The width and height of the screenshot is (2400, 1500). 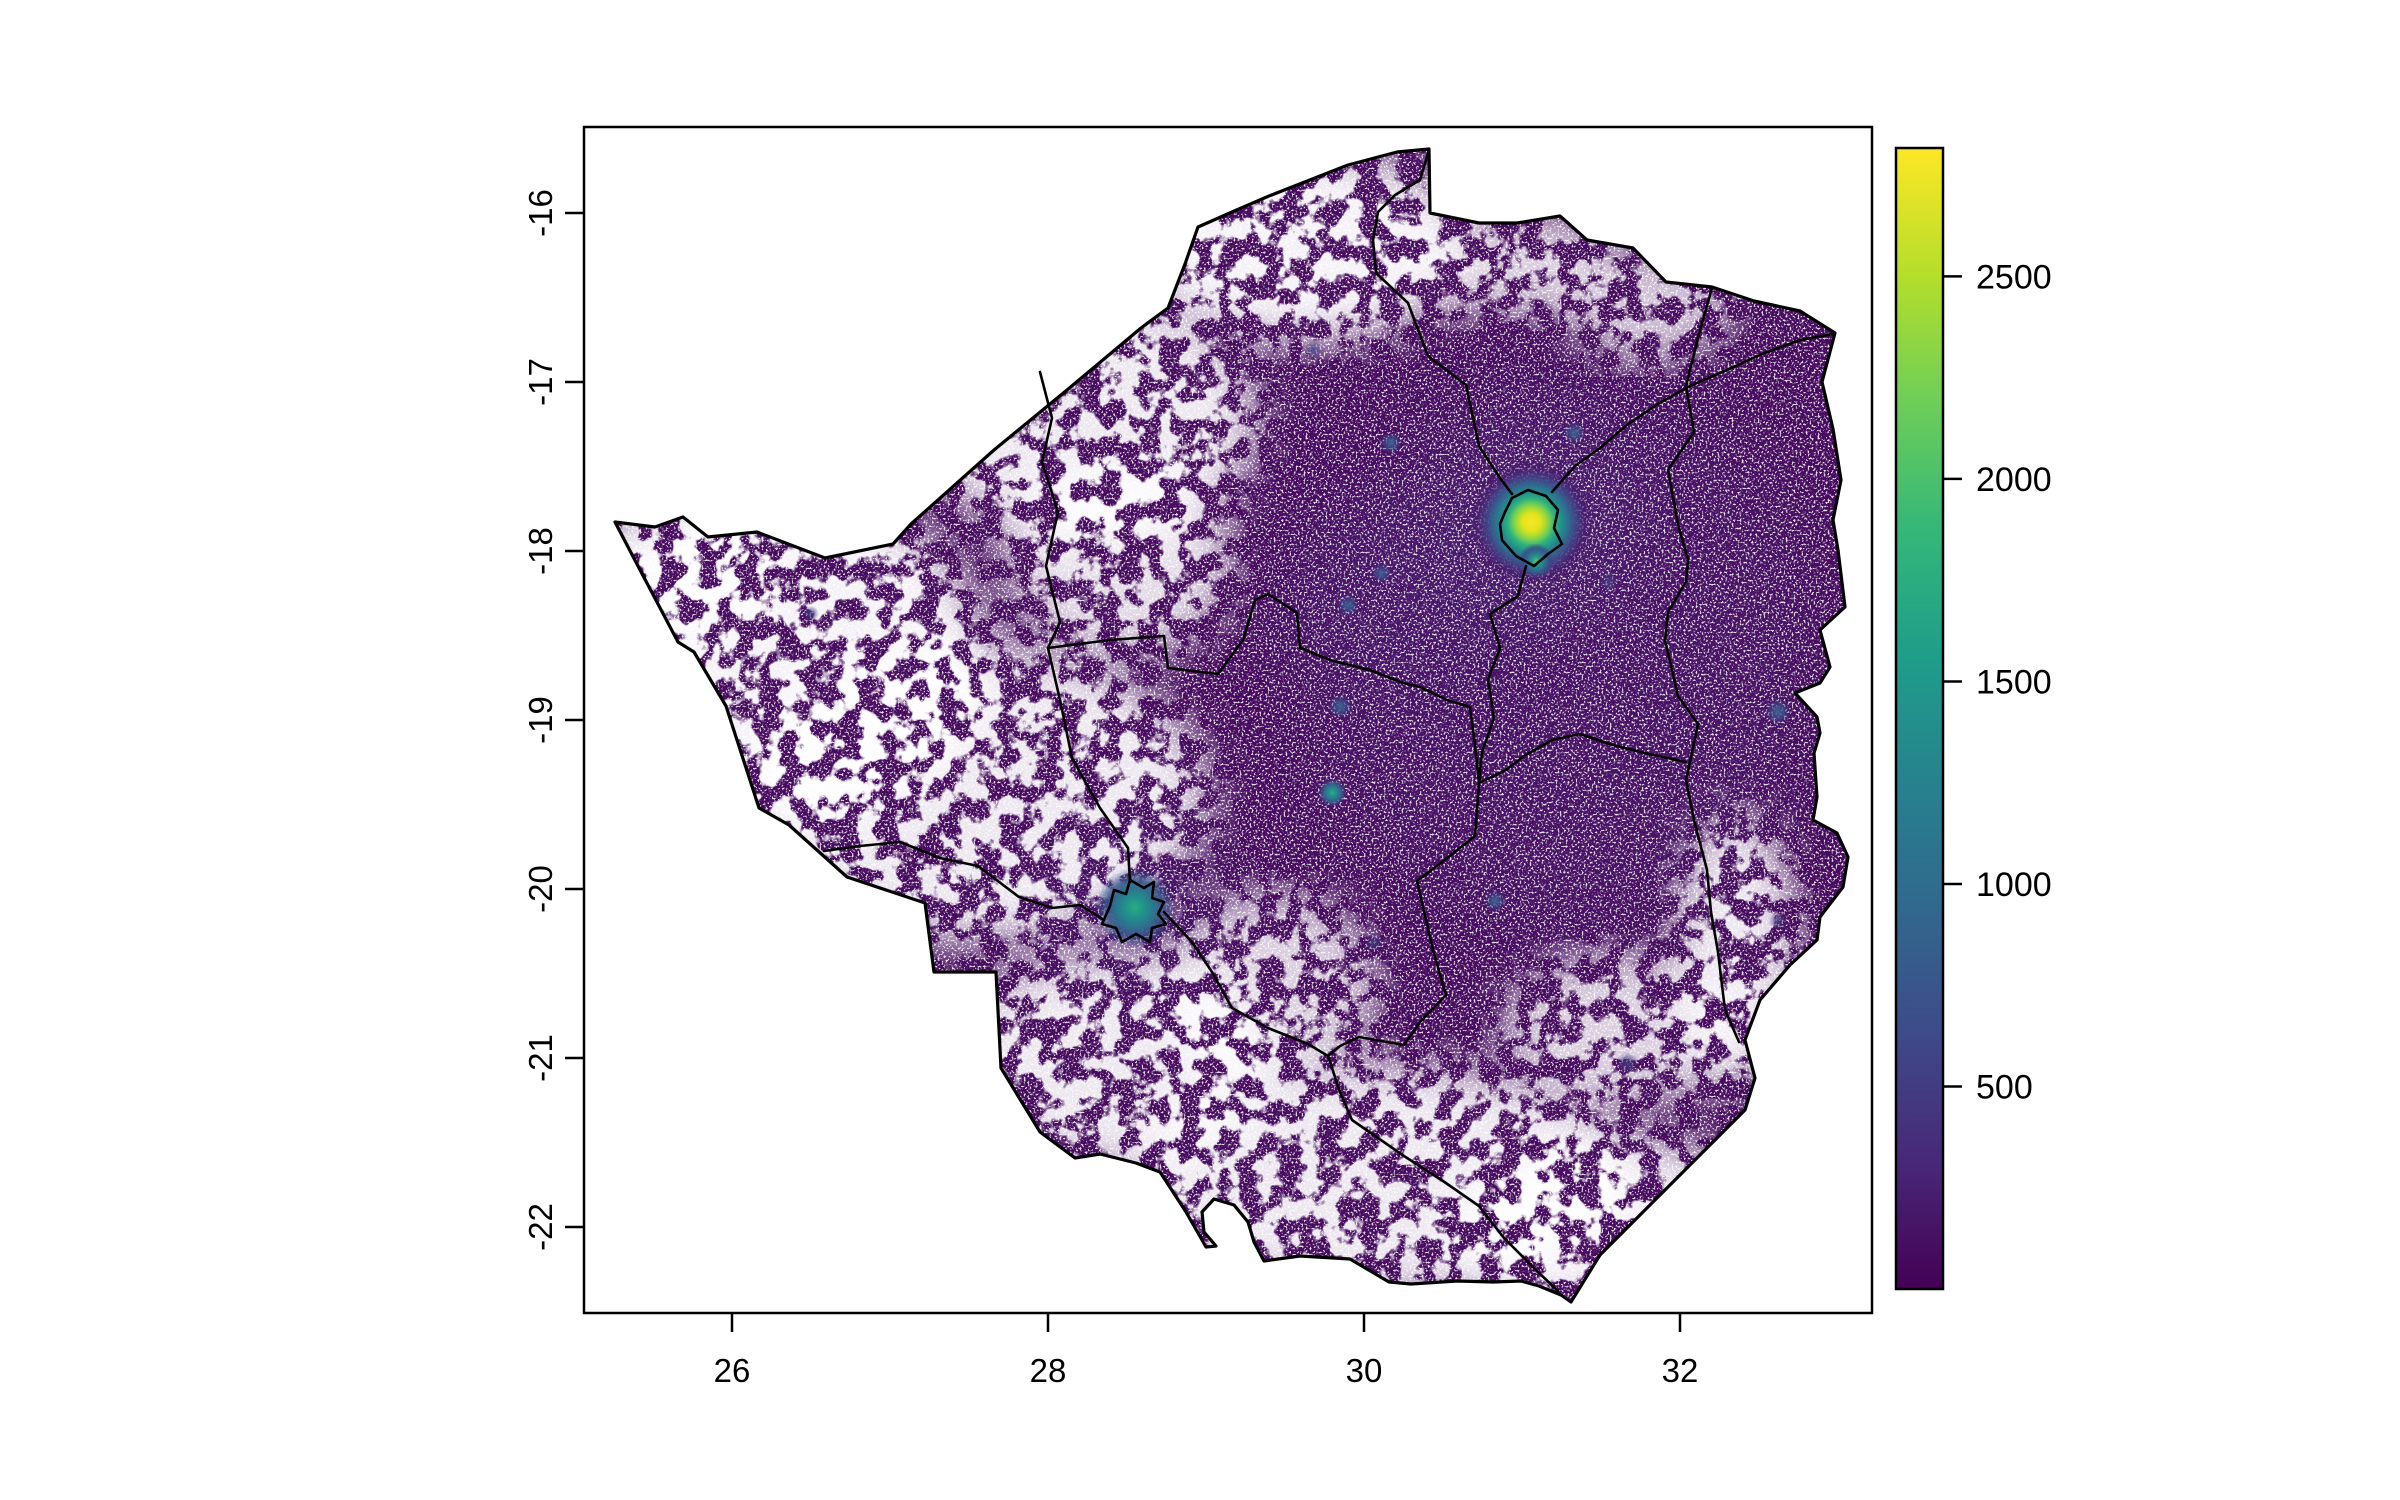 I want to click on y-axis-tick-label: -17, so click(x=540, y=382).